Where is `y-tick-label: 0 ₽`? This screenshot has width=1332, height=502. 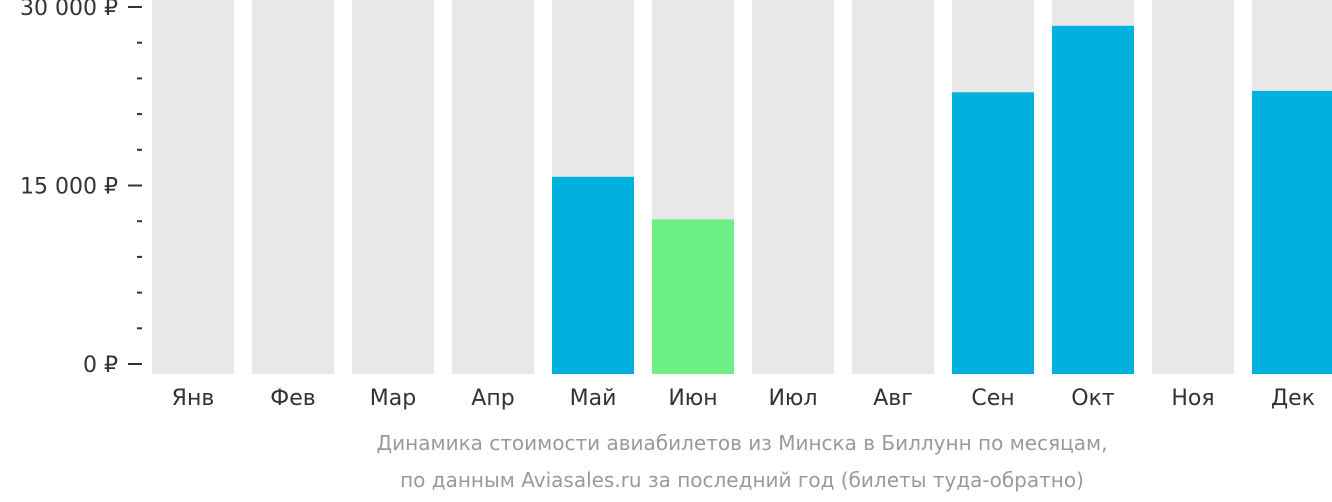
y-tick-label: 0 ₽ is located at coordinates (100, 365).